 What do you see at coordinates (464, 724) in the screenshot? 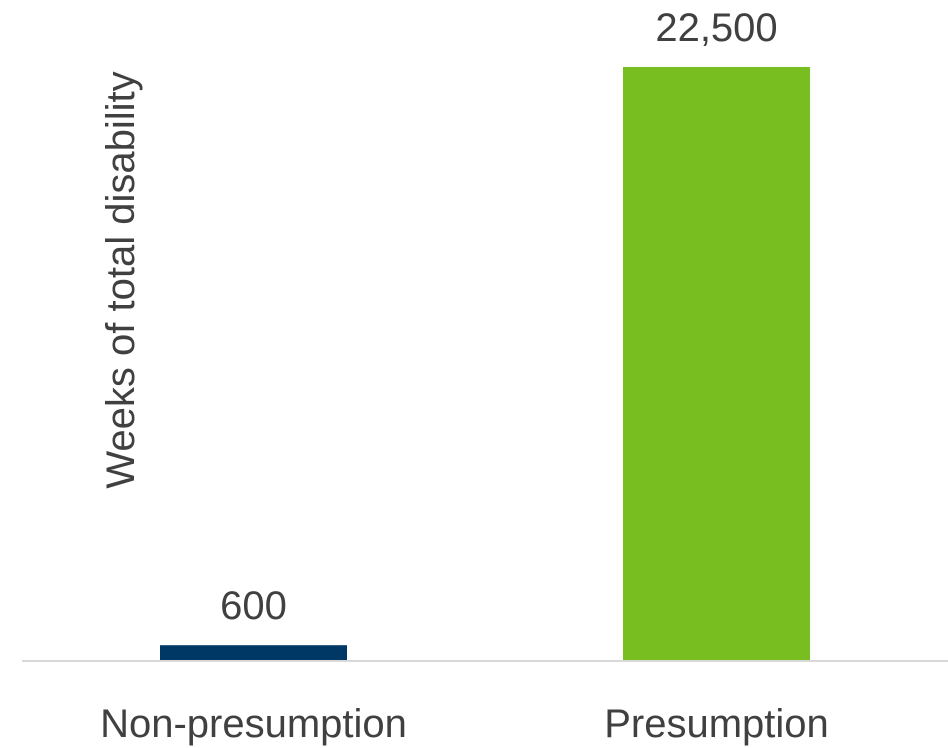
I see `x-tick-labels: Non-presumption Presumption` at bounding box center [464, 724].